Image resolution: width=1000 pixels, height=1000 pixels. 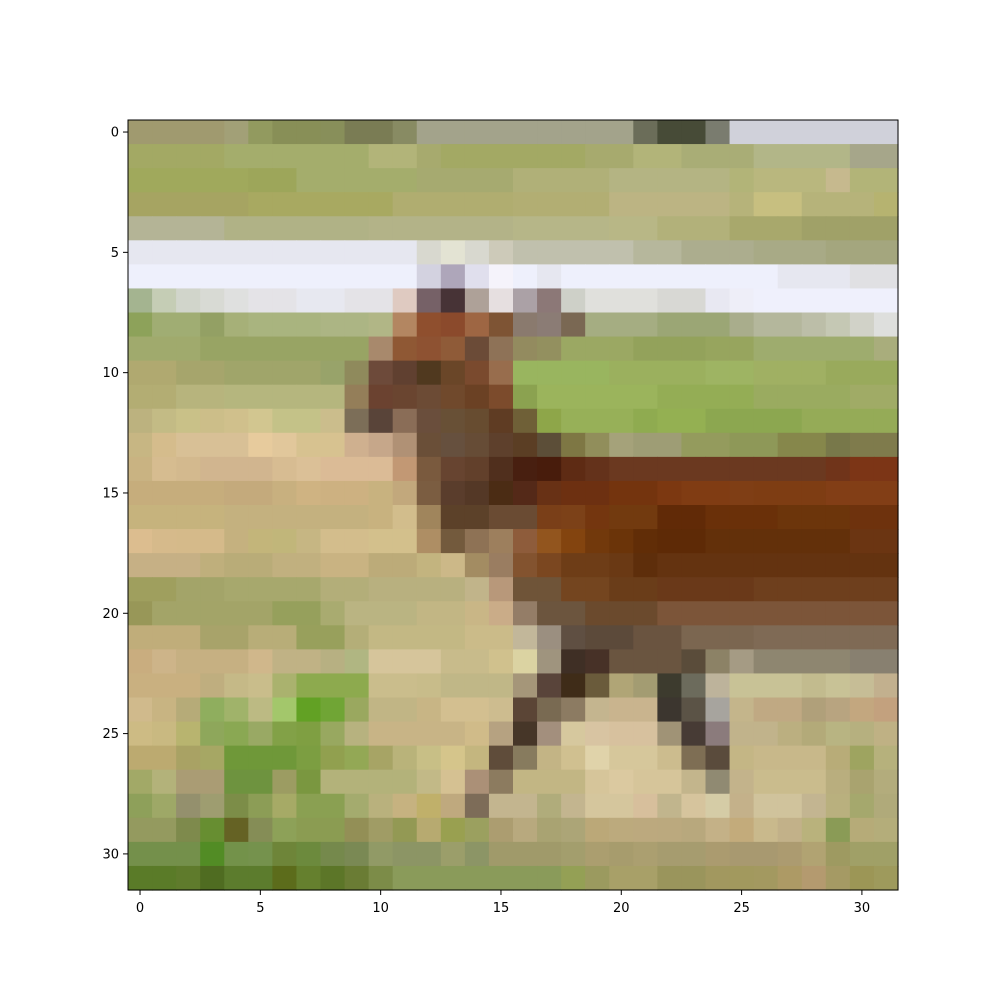 I want to click on y-tick-label: 5, so click(x=115, y=253).